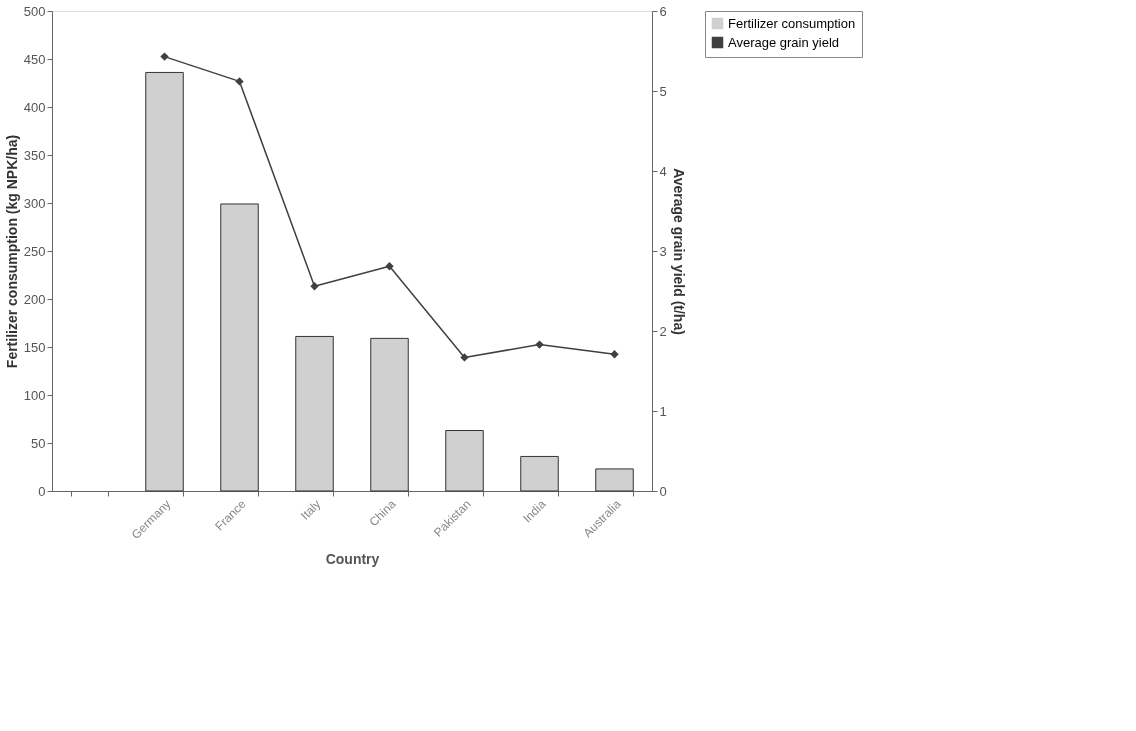 This screenshot has width=1136, height=731. What do you see at coordinates (34, 251) in the screenshot?
I see `y-tick-label: 250` at bounding box center [34, 251].